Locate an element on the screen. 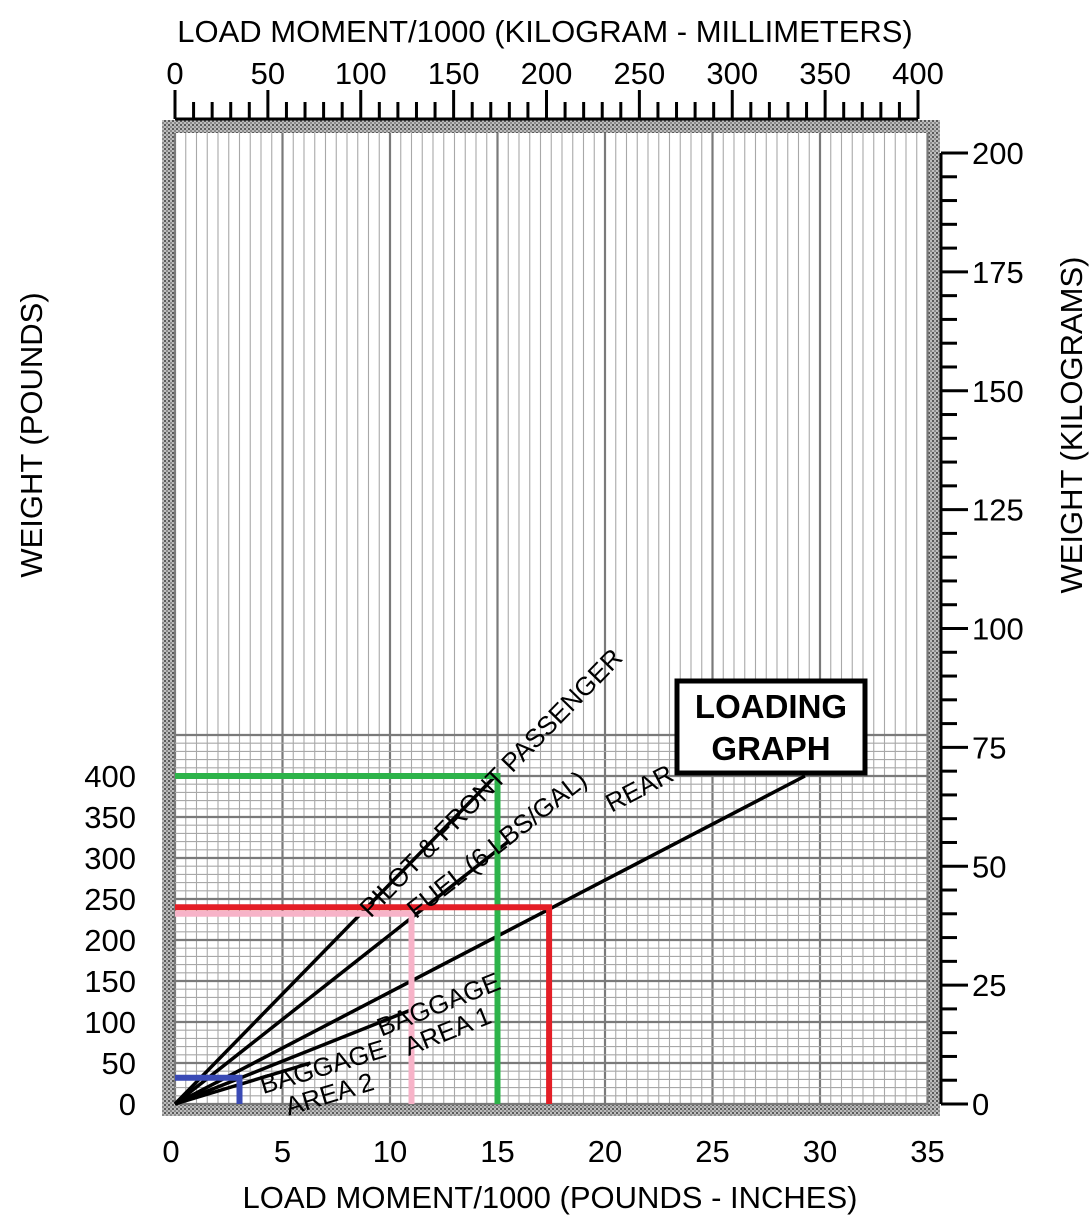 This screenshot has width=1092, height=1216. y-tick-label: 200 is located at coordinates (110, 940).